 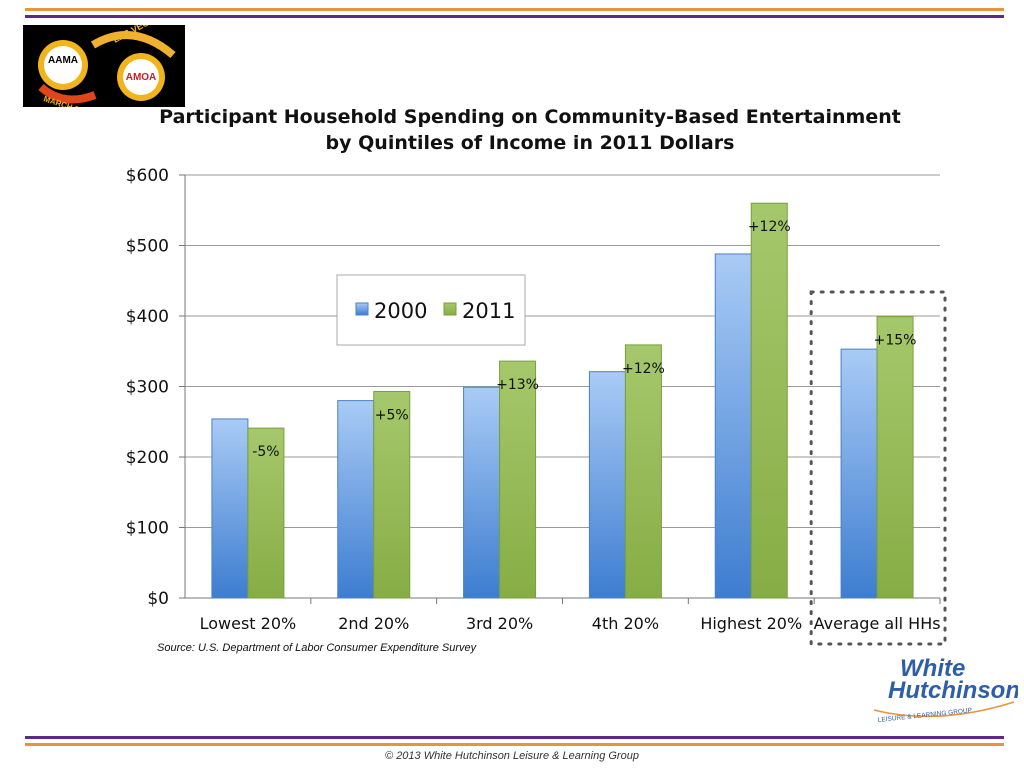 What do you see at coordinates (248, 623) in the screenshot?
I see `x-category-label: Lowest 20%` at bounding box center [248, 623].